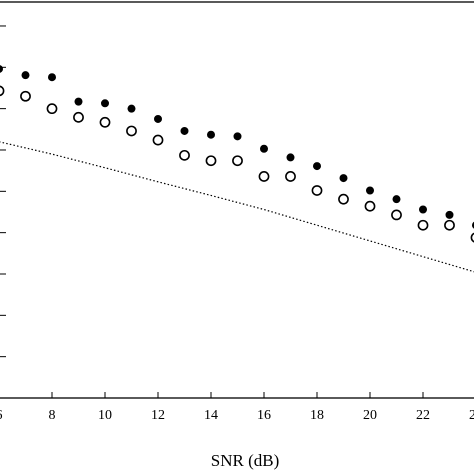 This screenshot has height=474, width=474. I want to click on x-tick-label: 20, so click(370, 415).